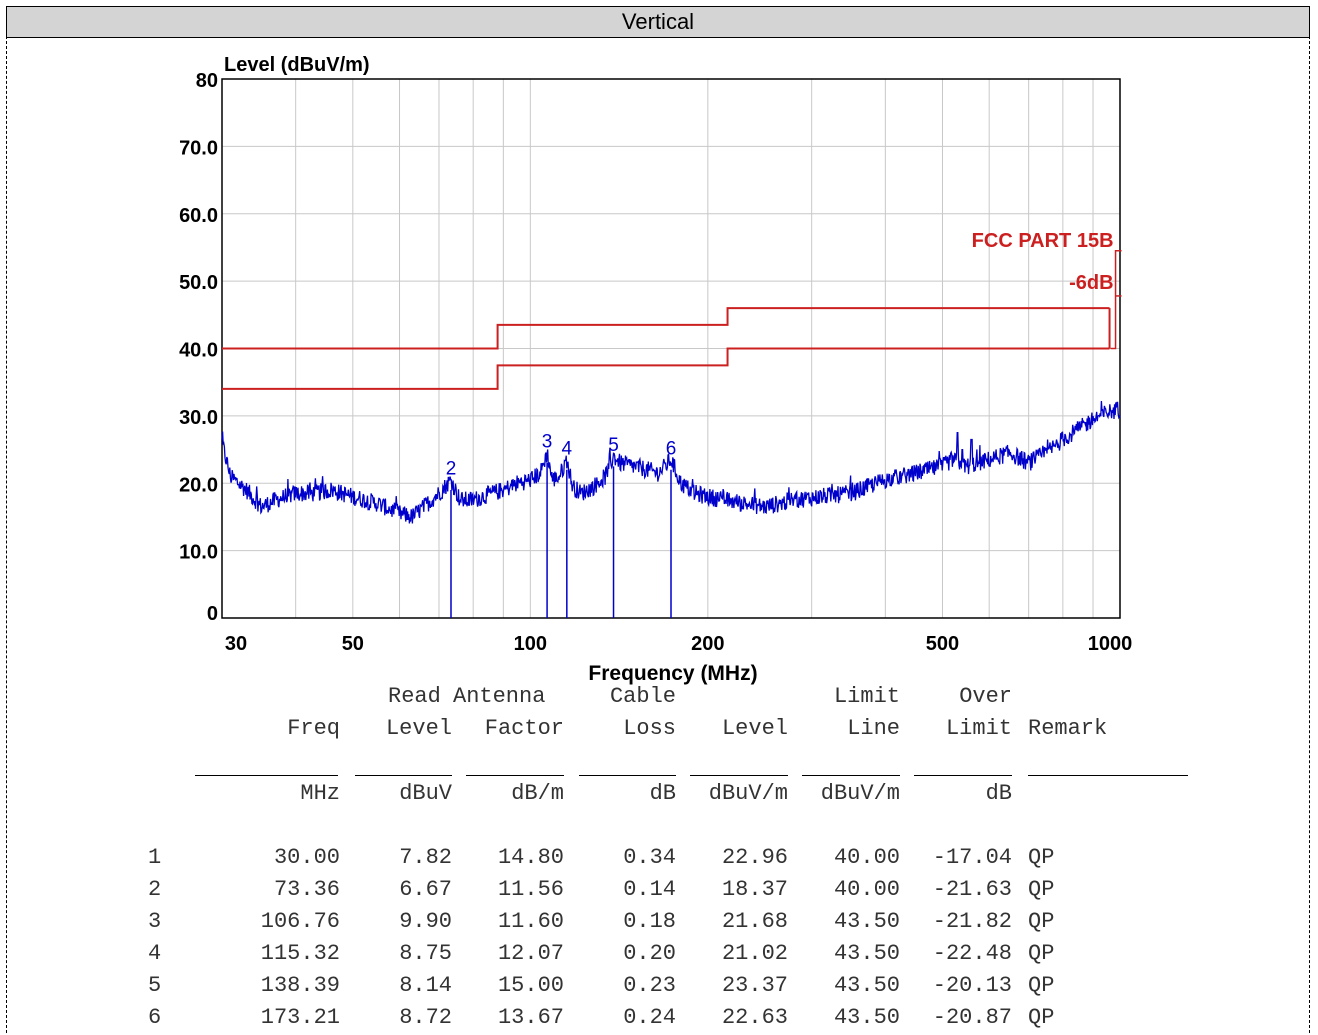 Image resolution: width=1318 pixels, height=1035 pixels. I want to click on x-axis-label: Frequency (MHz), so click(672, 673).